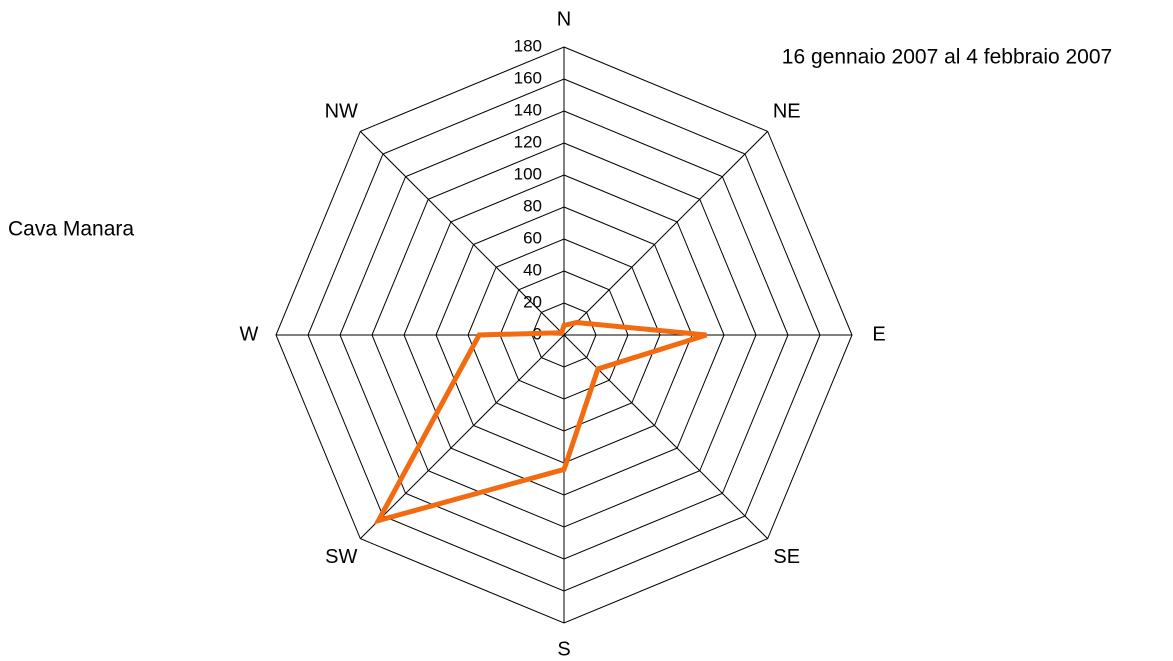  What do you see at coordinates (532, 269) in the screenshot?
I see `r-tick-label: 40` at bounding box center [532, 269].